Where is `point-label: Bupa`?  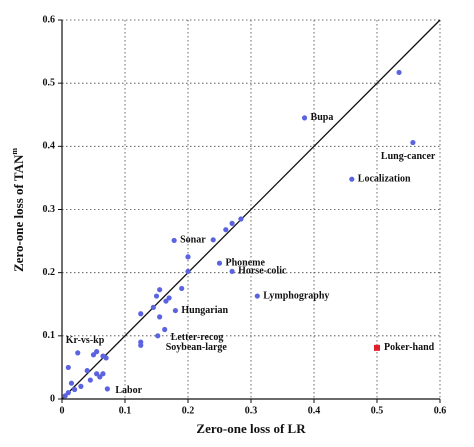 point-label: Bupa is located at coordinates (322, 117).